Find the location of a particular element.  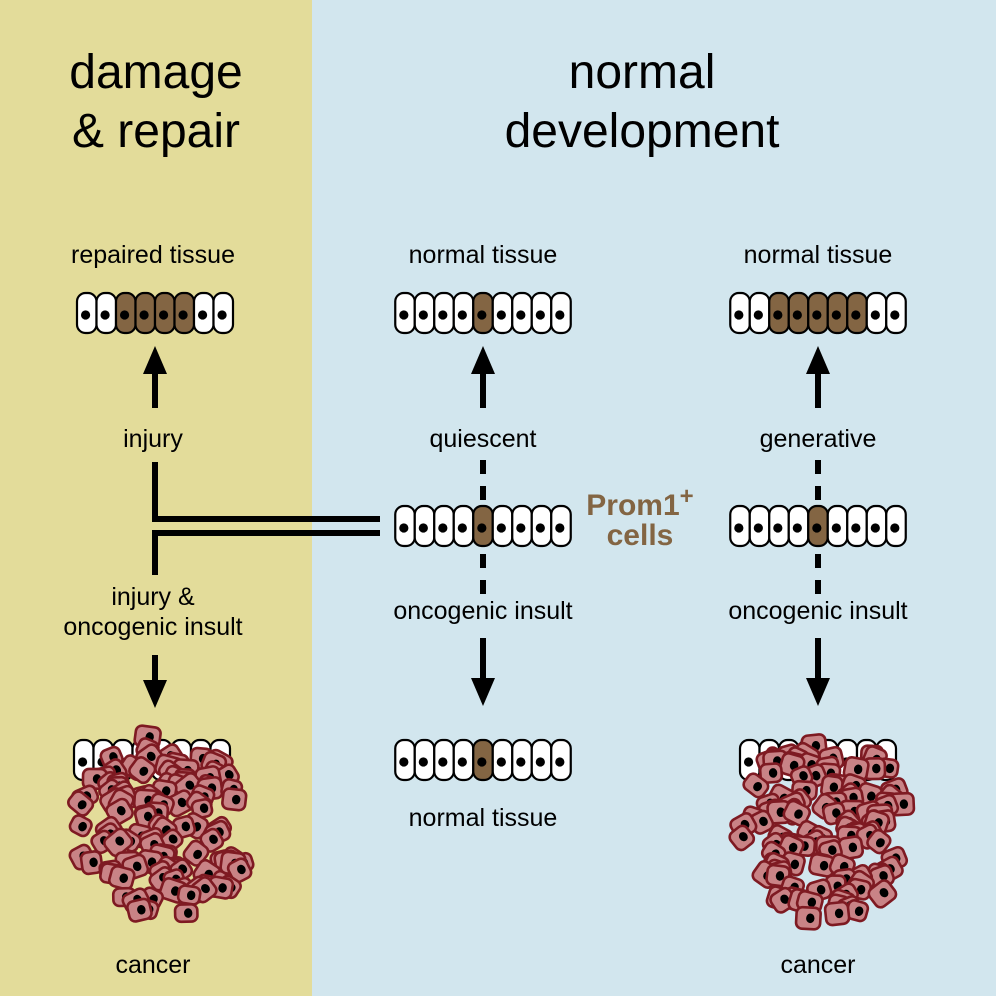

arrow-injury-oncogenic-down is located at coordinates (155, 681).